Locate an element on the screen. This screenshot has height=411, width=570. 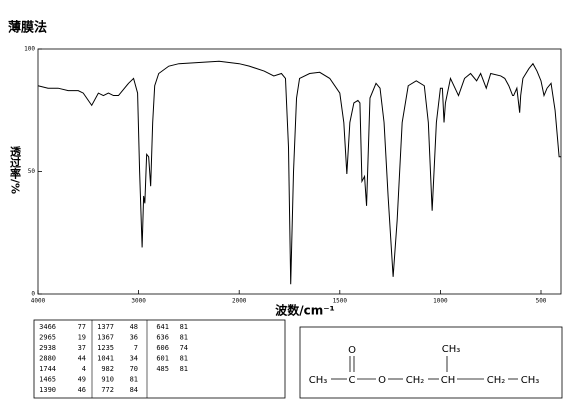
y-axis-label: 透过率/% is located at coordinates (15, 170).